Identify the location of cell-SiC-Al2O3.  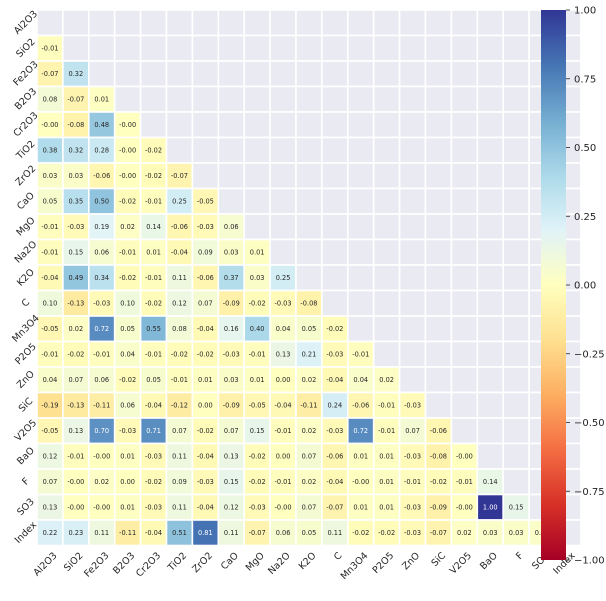
(50, 405).